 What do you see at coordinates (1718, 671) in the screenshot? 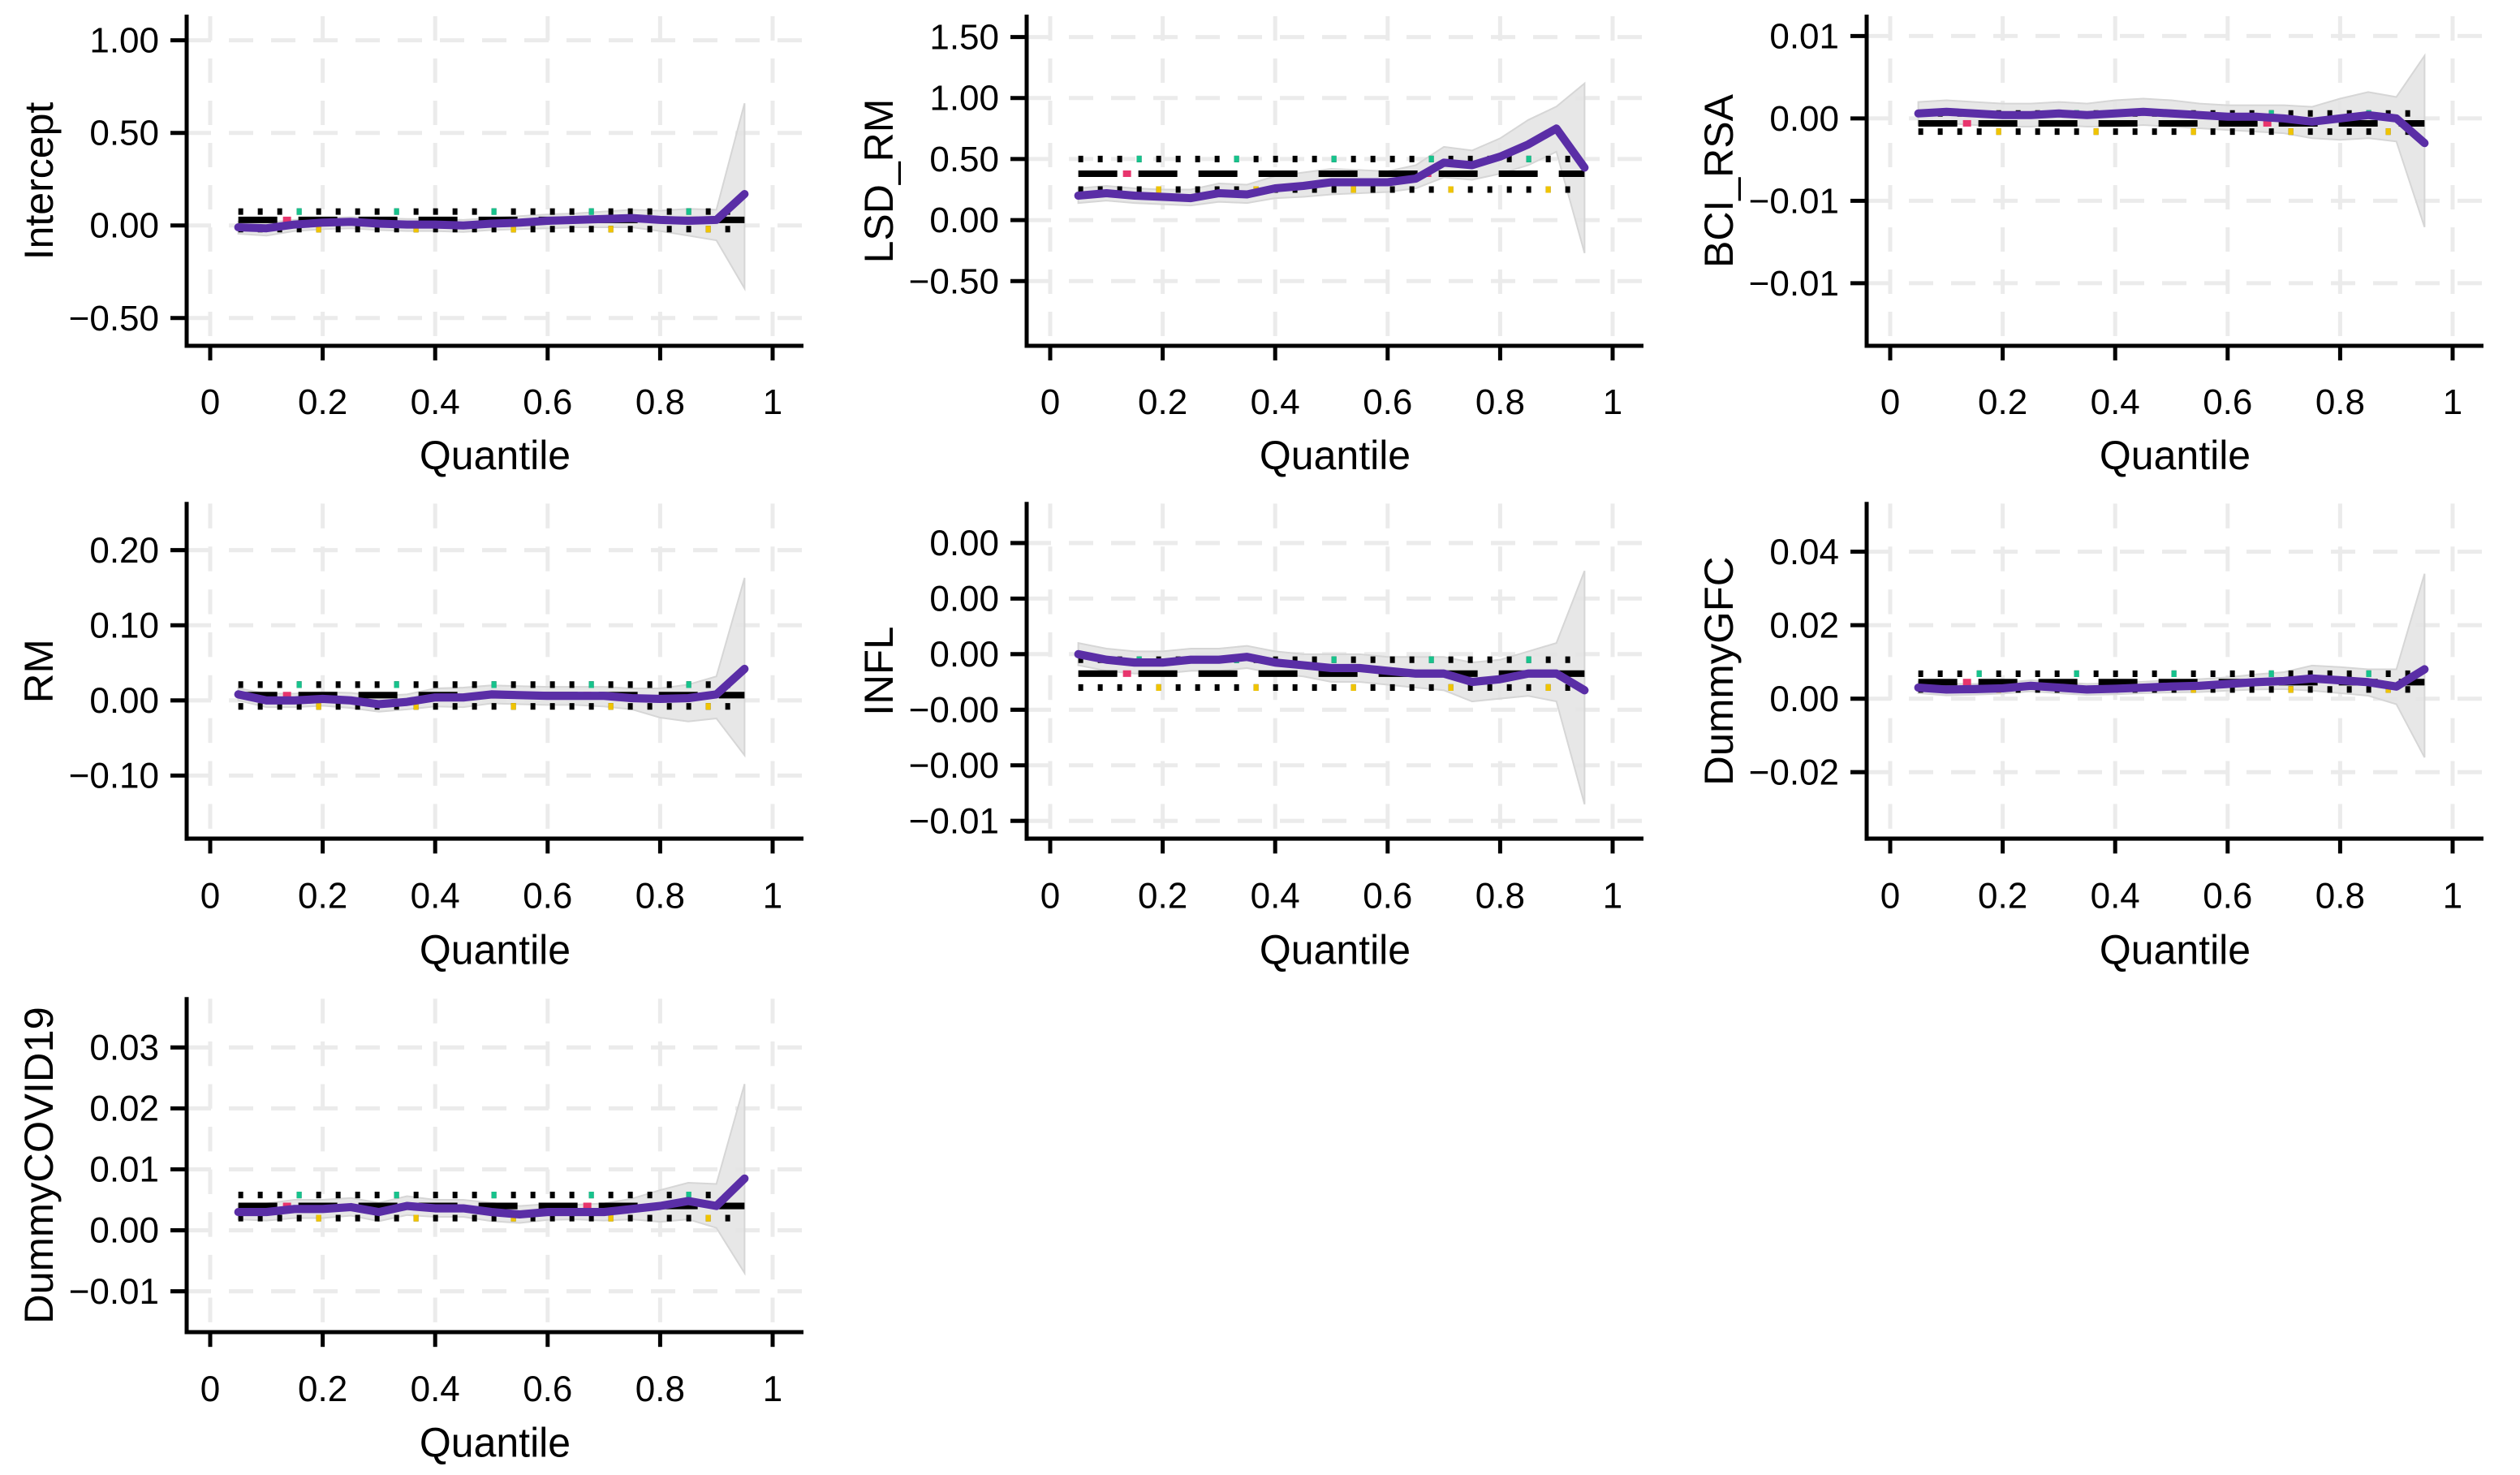
I see `y-axis-title: DummyGFC` at bounding box center [1718, 671].